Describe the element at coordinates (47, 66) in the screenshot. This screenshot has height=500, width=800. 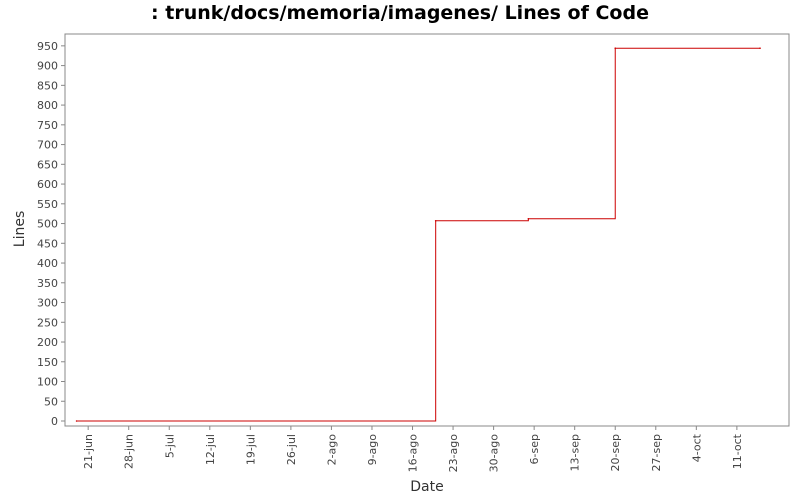
I see `y-tick-label: 900` at that location.